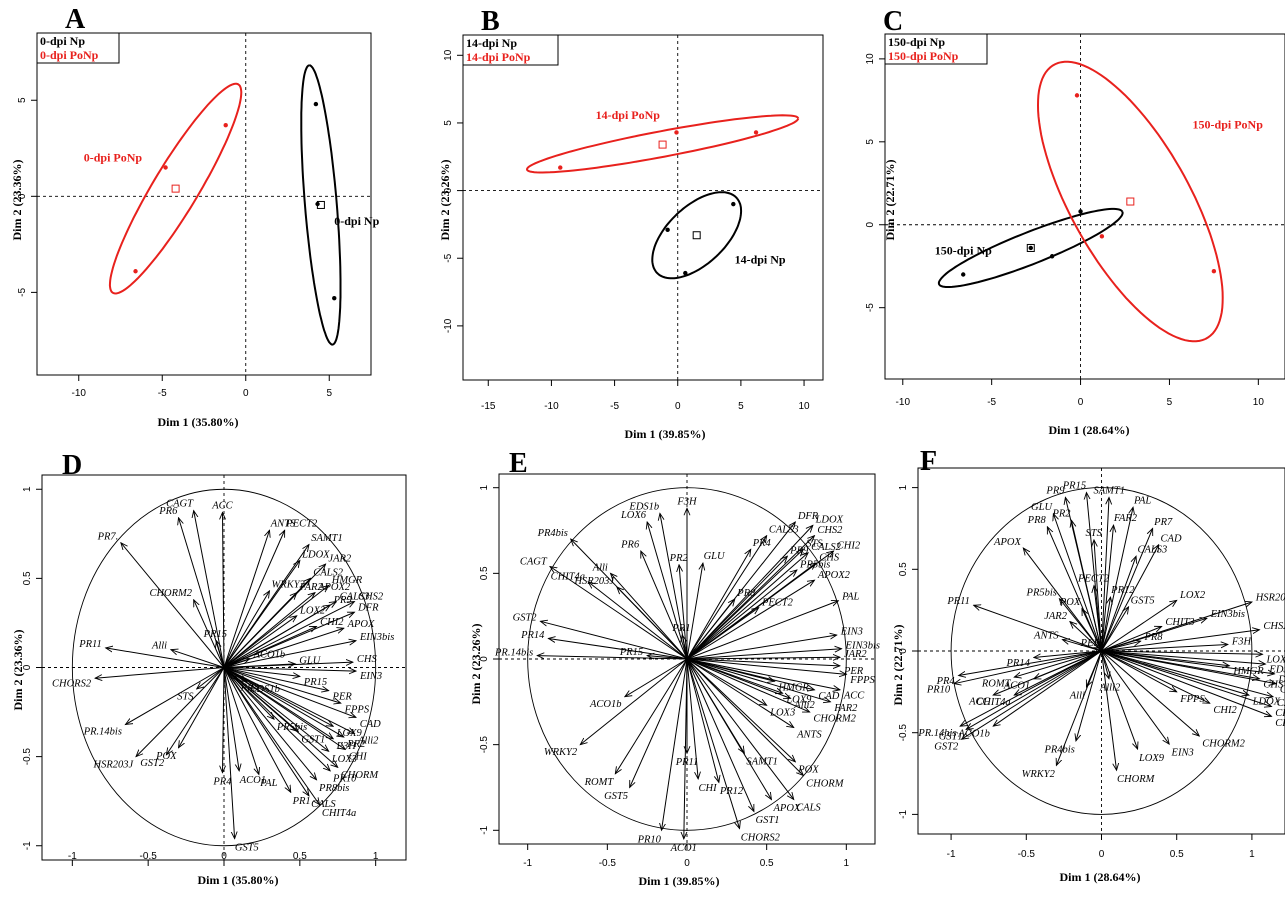 The width and height of the screenshot is (1285, 897). I want to click on variable-label: CHS2, so click(830, 530).